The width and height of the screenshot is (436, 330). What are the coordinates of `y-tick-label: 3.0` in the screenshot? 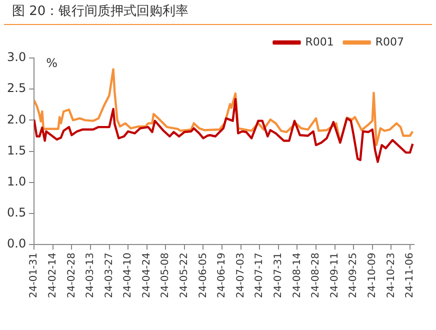 It's located at (16, 57).